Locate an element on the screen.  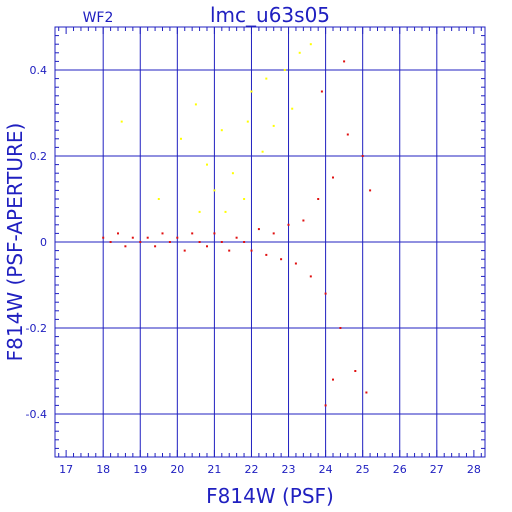
x-tick-label: 21 is located at coordinates (214, 469).